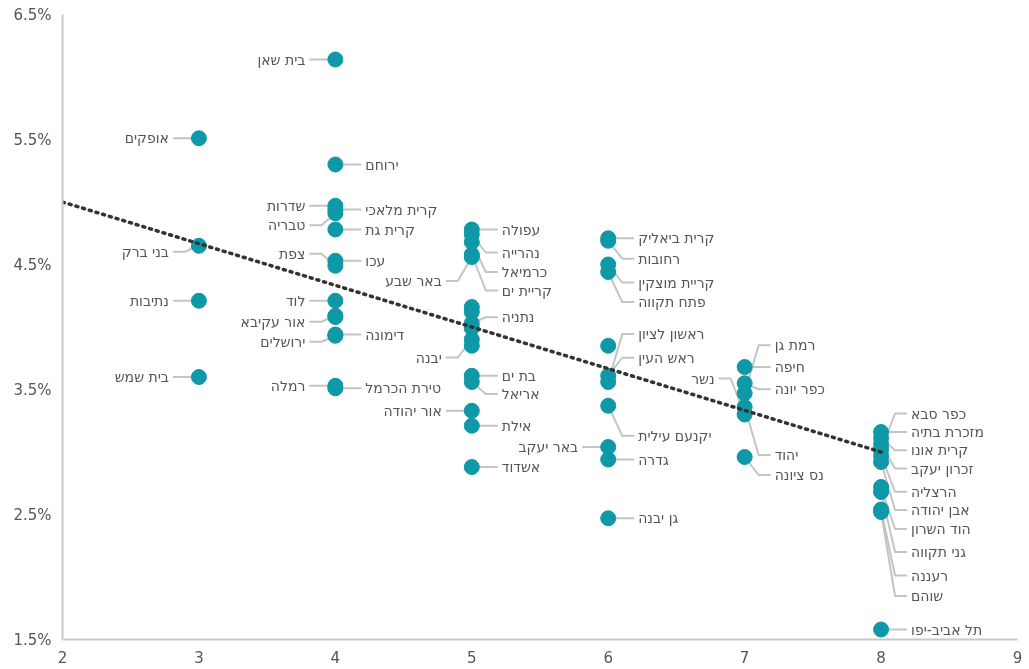  What do you see at coordinates (413, 281) in the screenshot?
I see `annotation: באר שבע` at bounding box center [413, 281].